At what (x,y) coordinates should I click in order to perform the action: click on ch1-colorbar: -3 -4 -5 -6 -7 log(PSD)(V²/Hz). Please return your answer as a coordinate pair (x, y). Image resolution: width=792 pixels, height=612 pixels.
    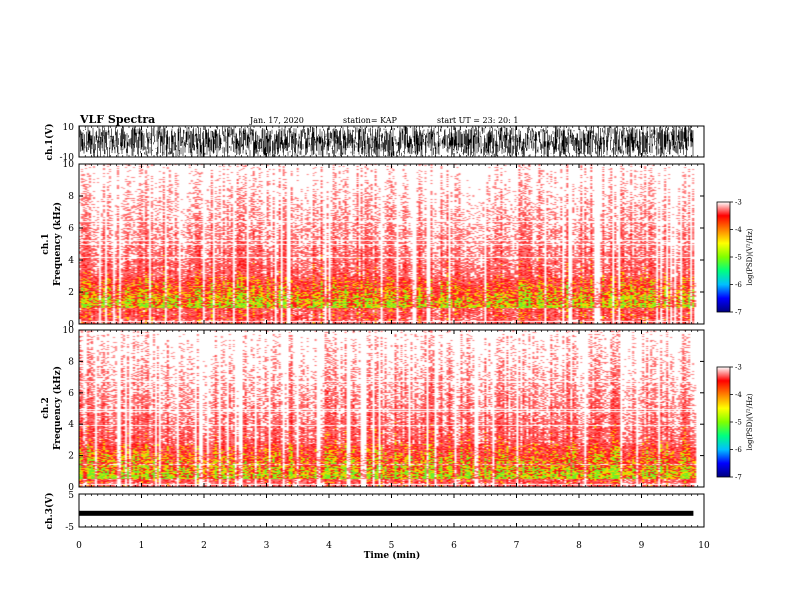
    Looking at the image, I should click on (735, 258).